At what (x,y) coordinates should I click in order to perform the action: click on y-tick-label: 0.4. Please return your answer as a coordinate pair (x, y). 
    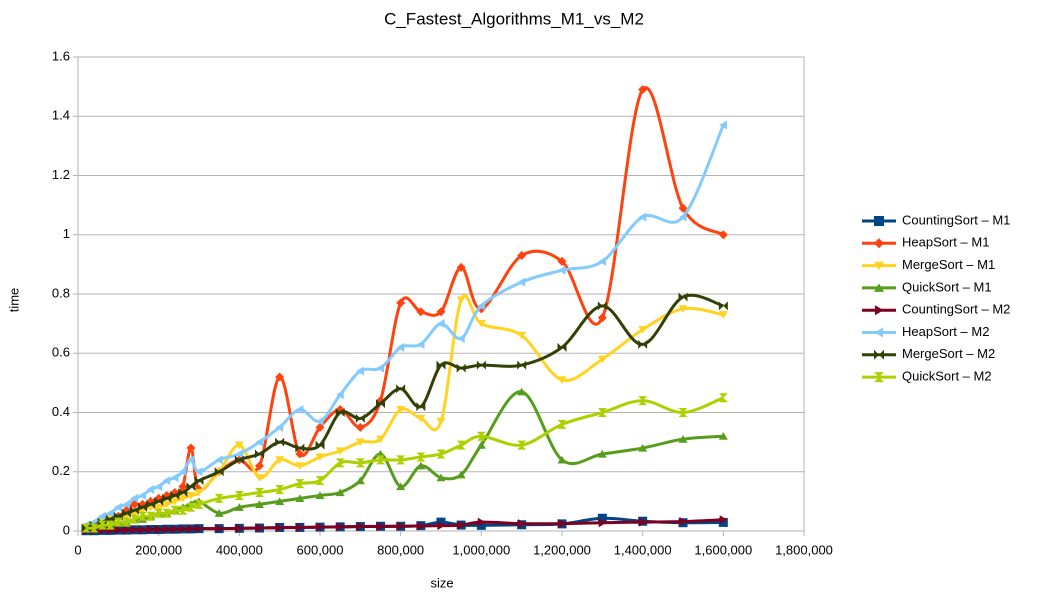
    Looking at the image, I should click on (61, 411).